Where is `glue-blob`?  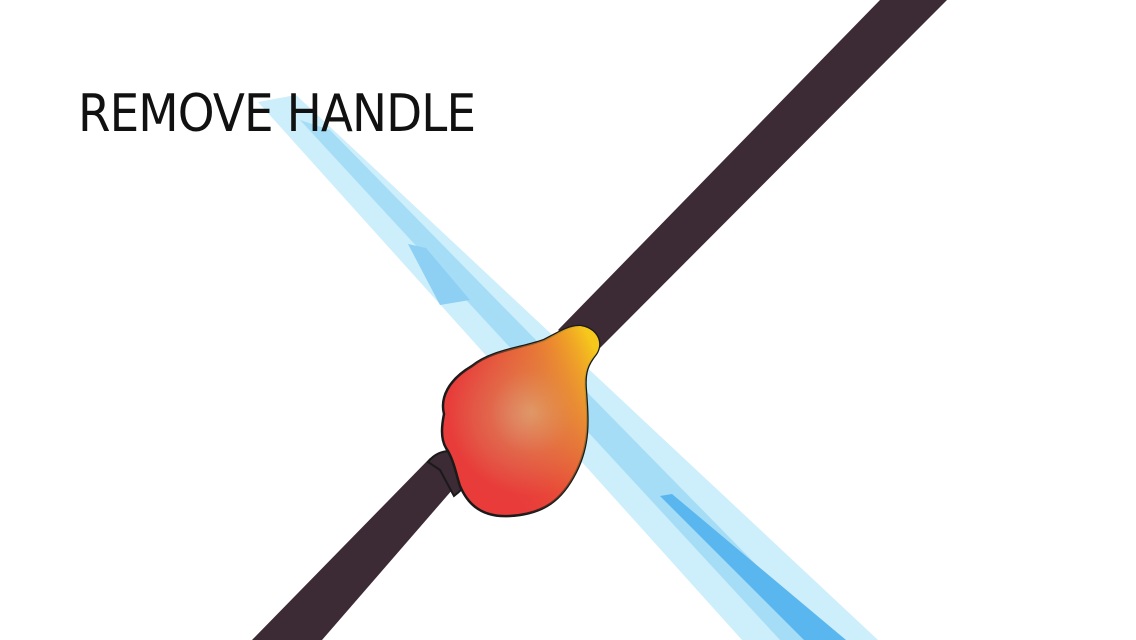
glue-blob is located at coordinates (520, 421).